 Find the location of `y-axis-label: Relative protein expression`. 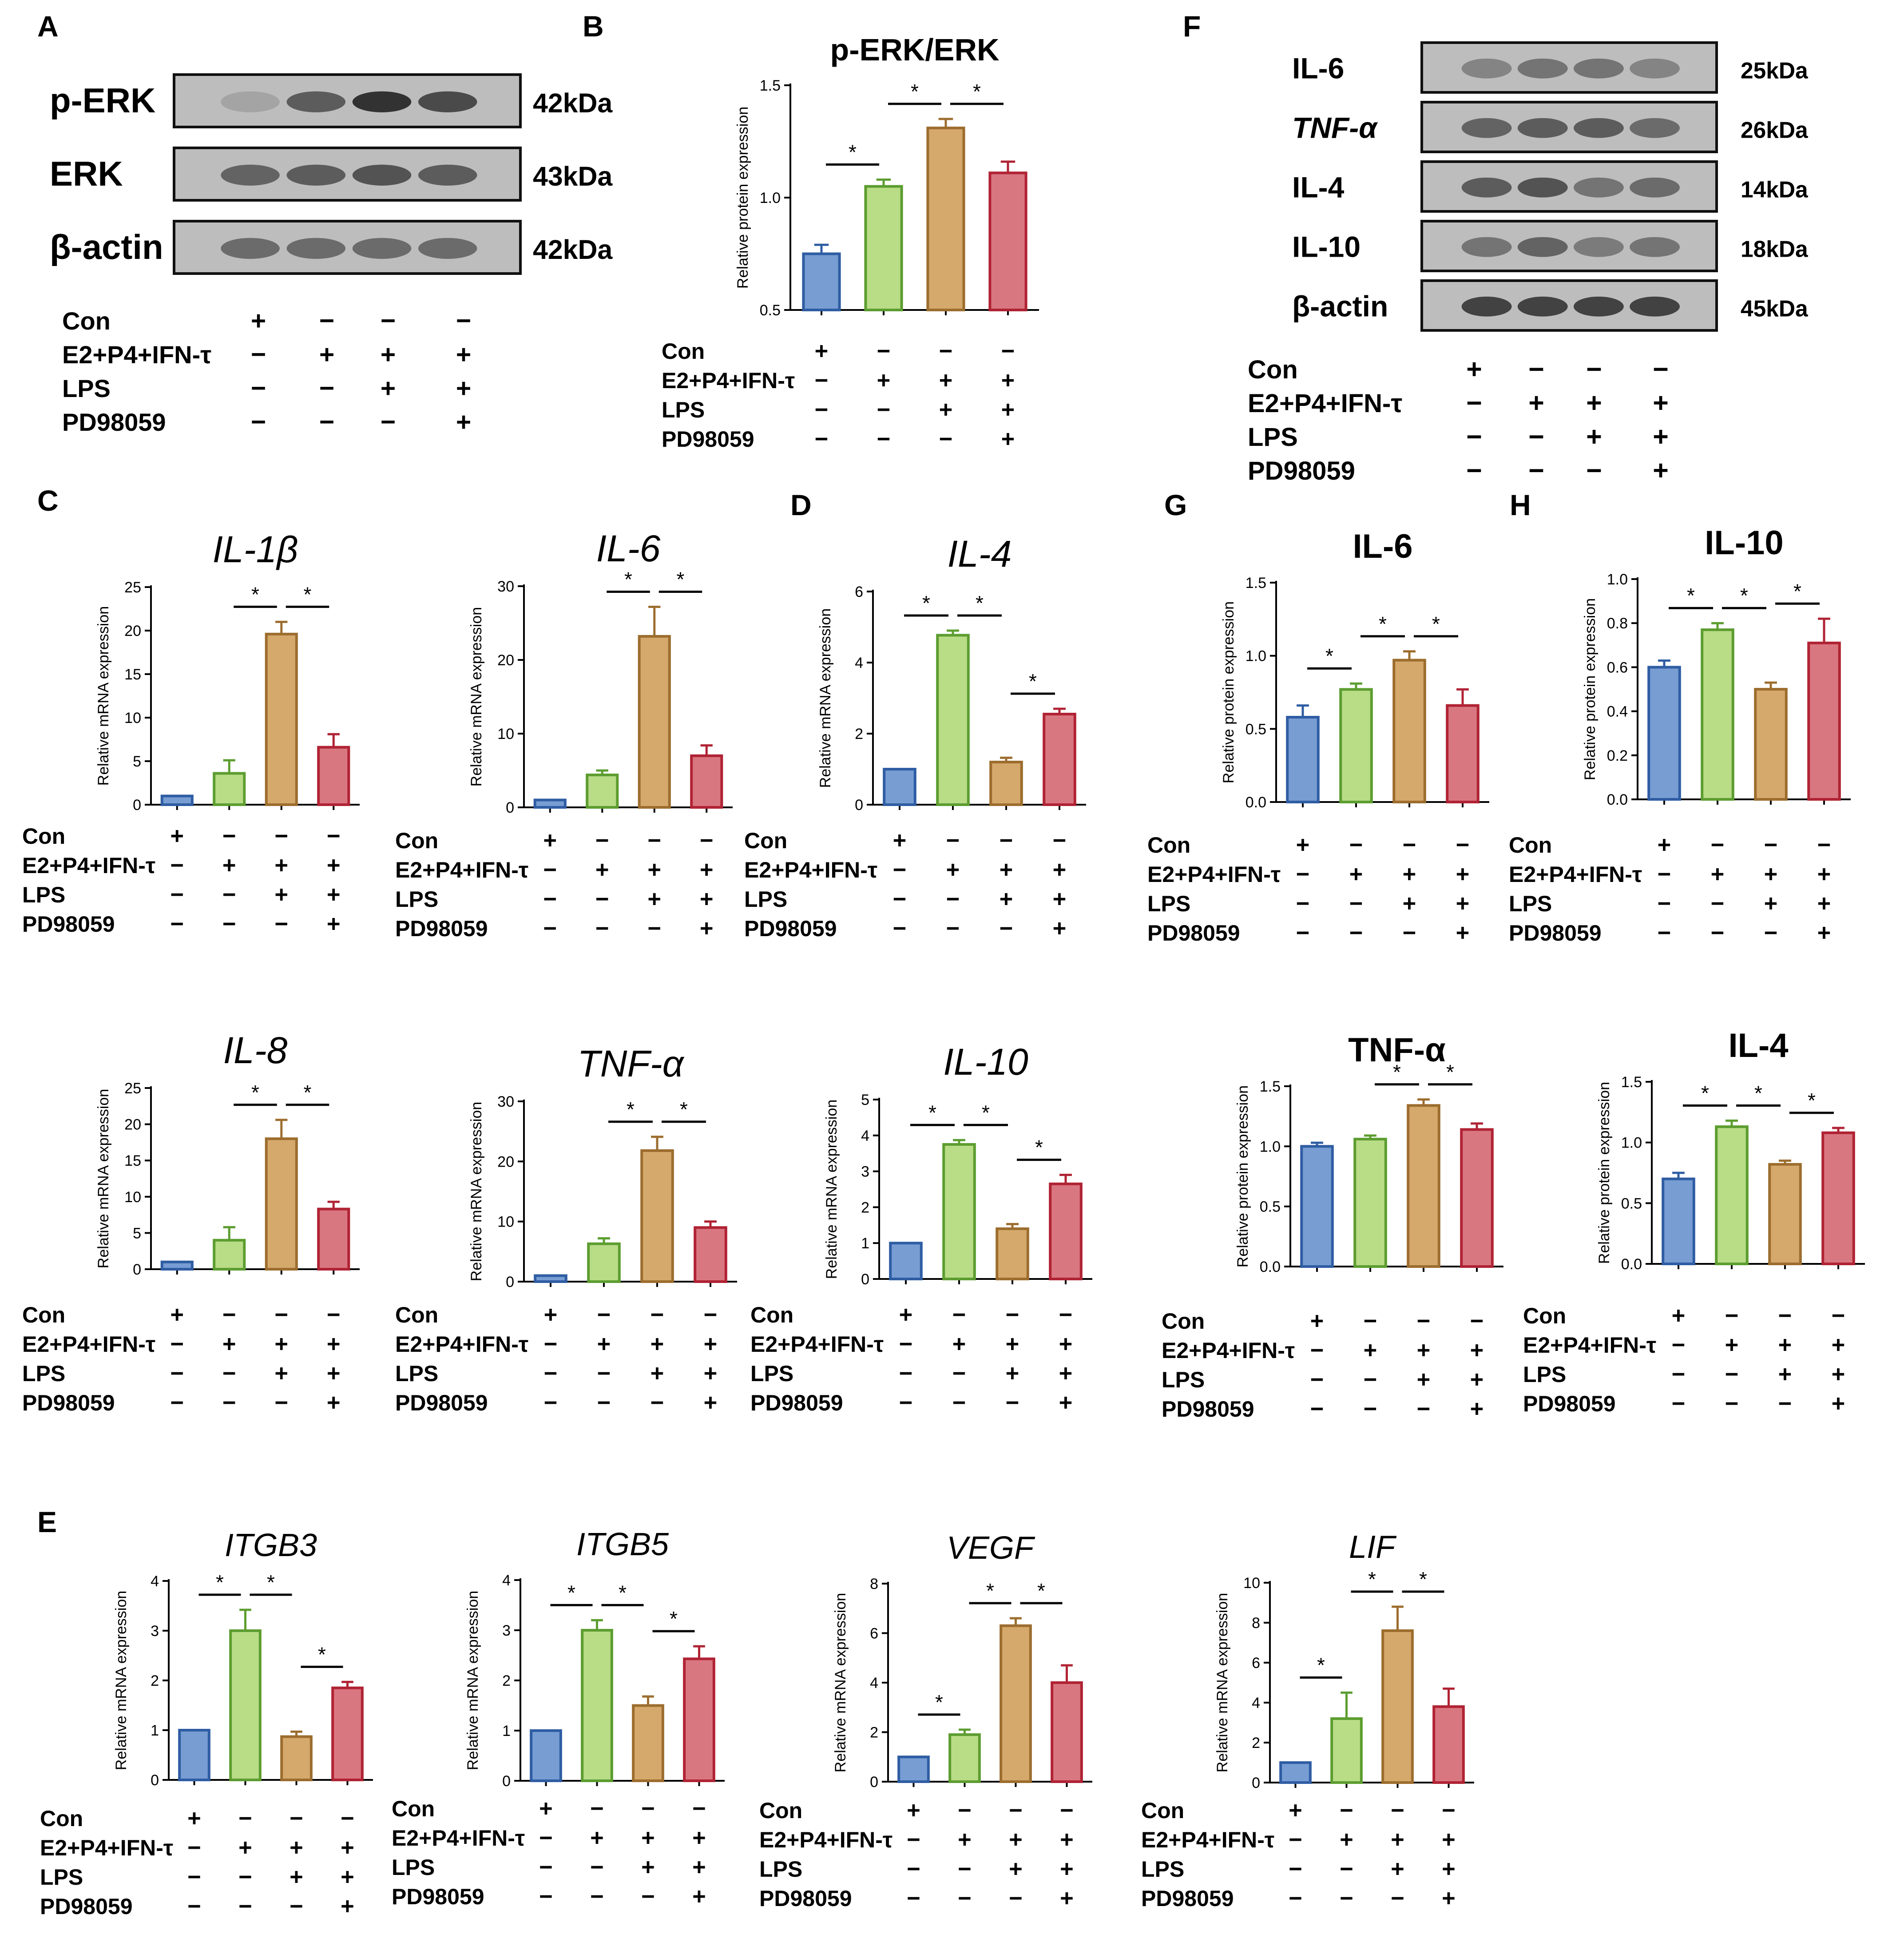

y-axis-label: Relative protein expression is located at coordinates (1228, 692).